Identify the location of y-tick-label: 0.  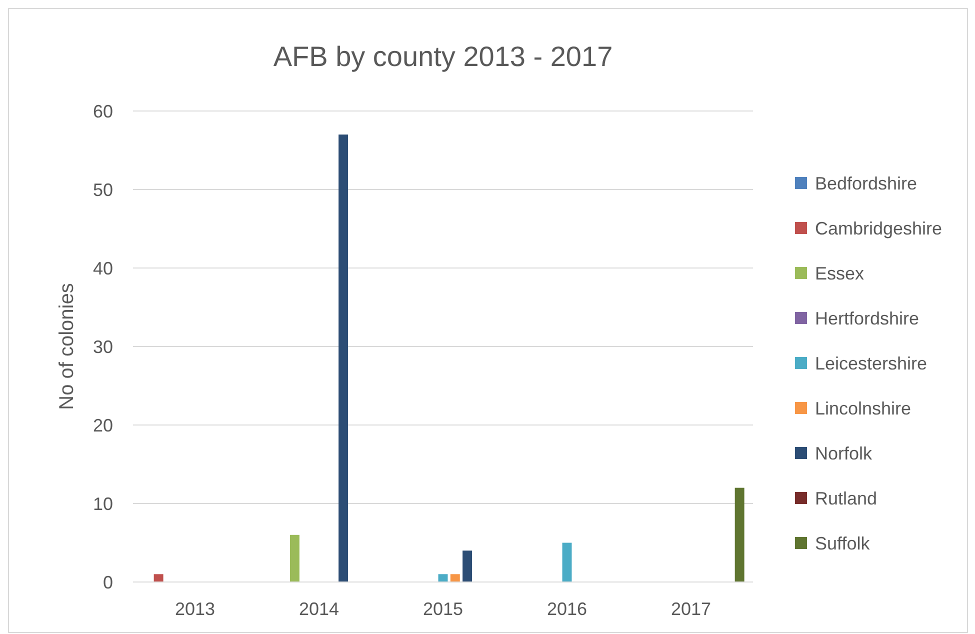
(107, 582).